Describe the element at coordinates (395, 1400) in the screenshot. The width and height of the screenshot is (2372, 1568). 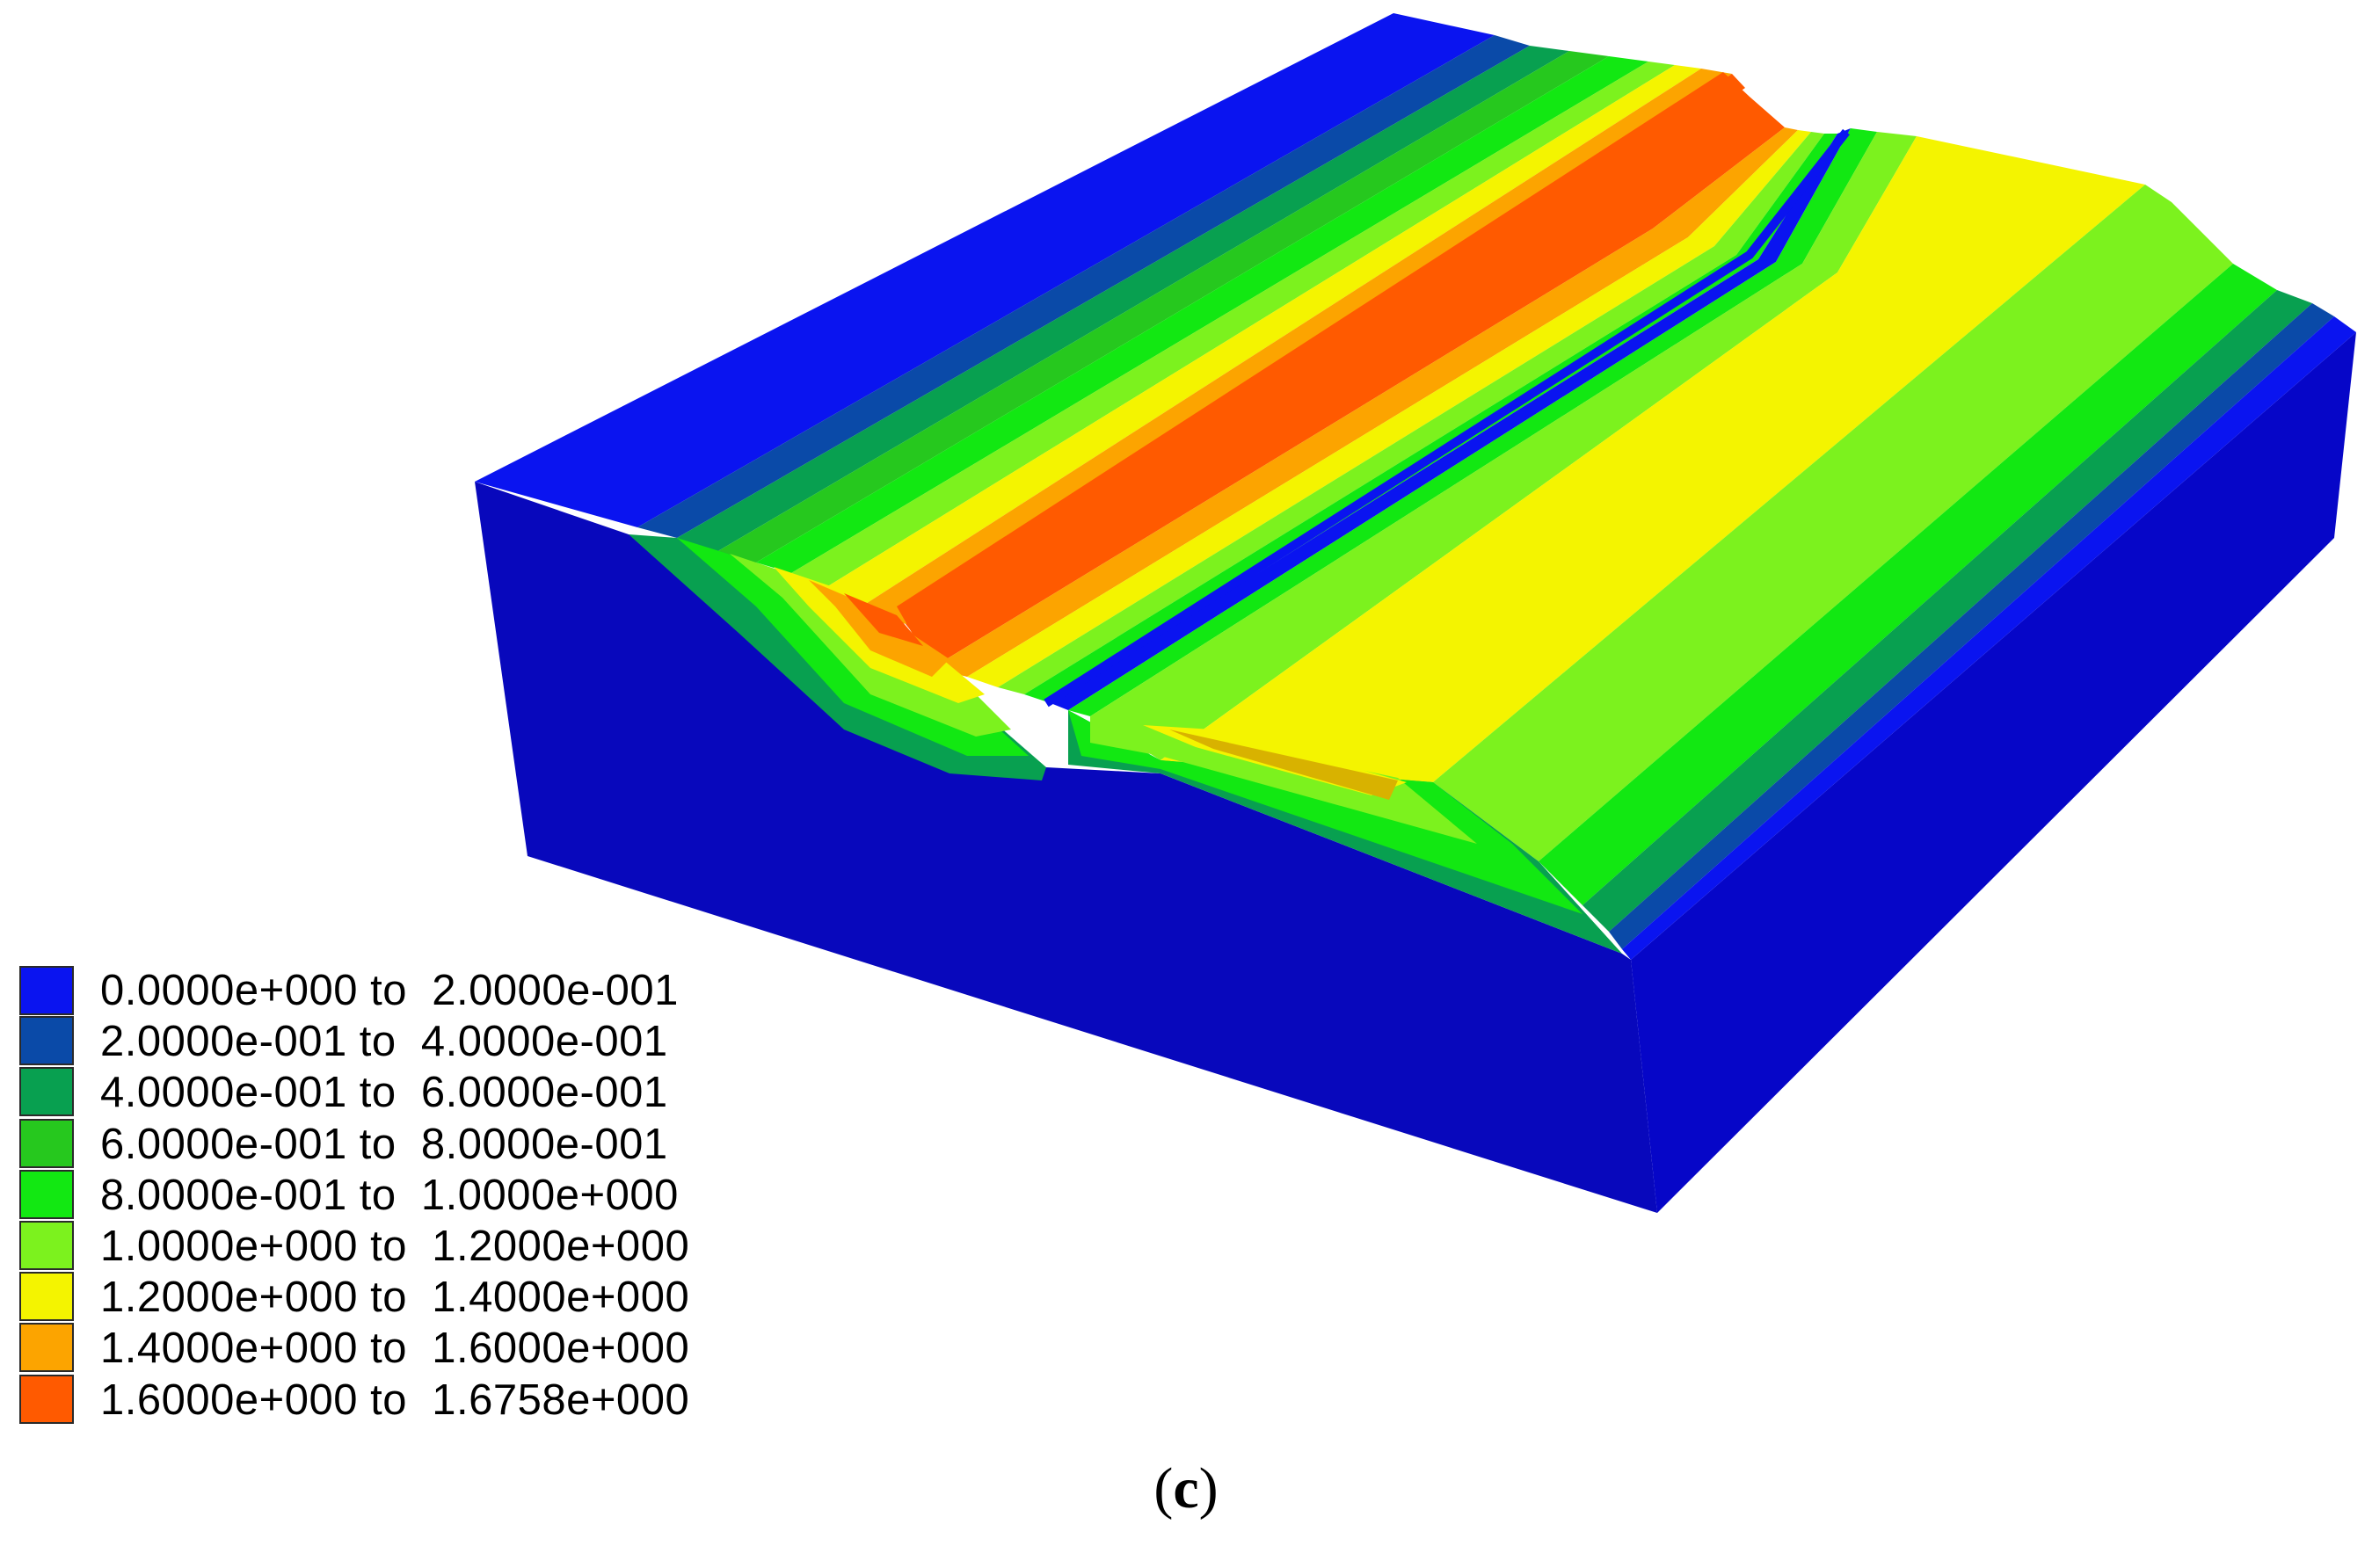
I see `legend-label: 1.6000e+000 to 1.6758e+000` at that location.